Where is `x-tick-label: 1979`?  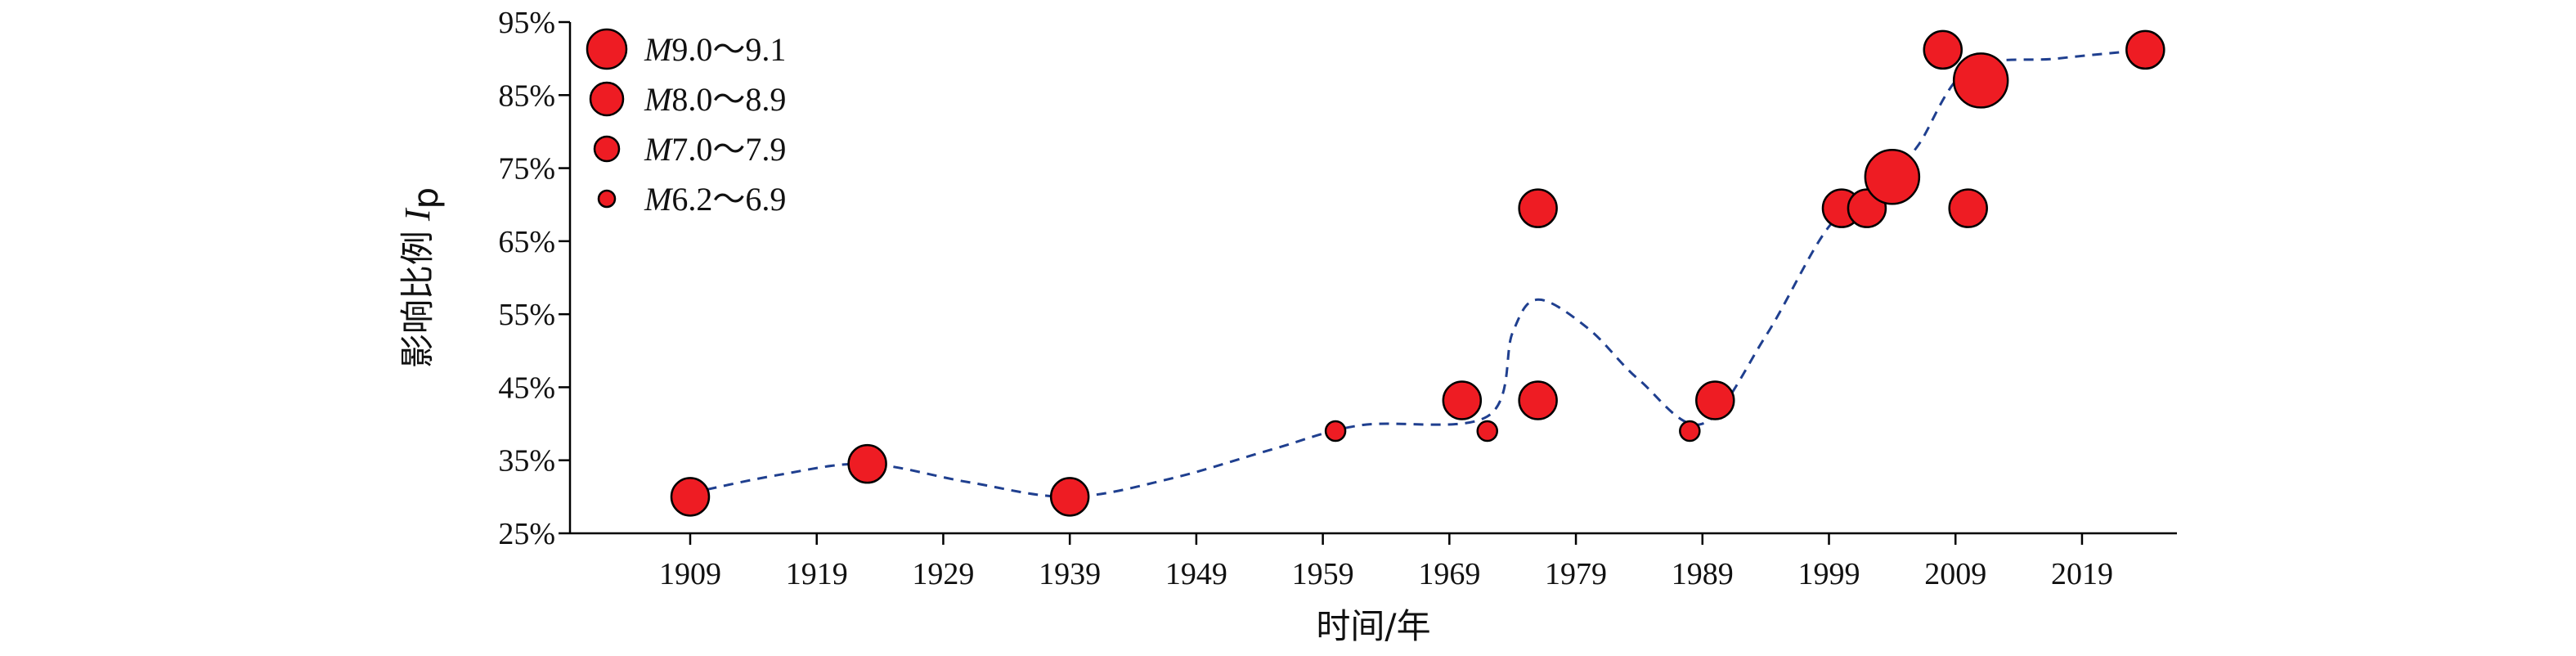
x-tick-label: 1979 is located at coordinates (1576, 574).